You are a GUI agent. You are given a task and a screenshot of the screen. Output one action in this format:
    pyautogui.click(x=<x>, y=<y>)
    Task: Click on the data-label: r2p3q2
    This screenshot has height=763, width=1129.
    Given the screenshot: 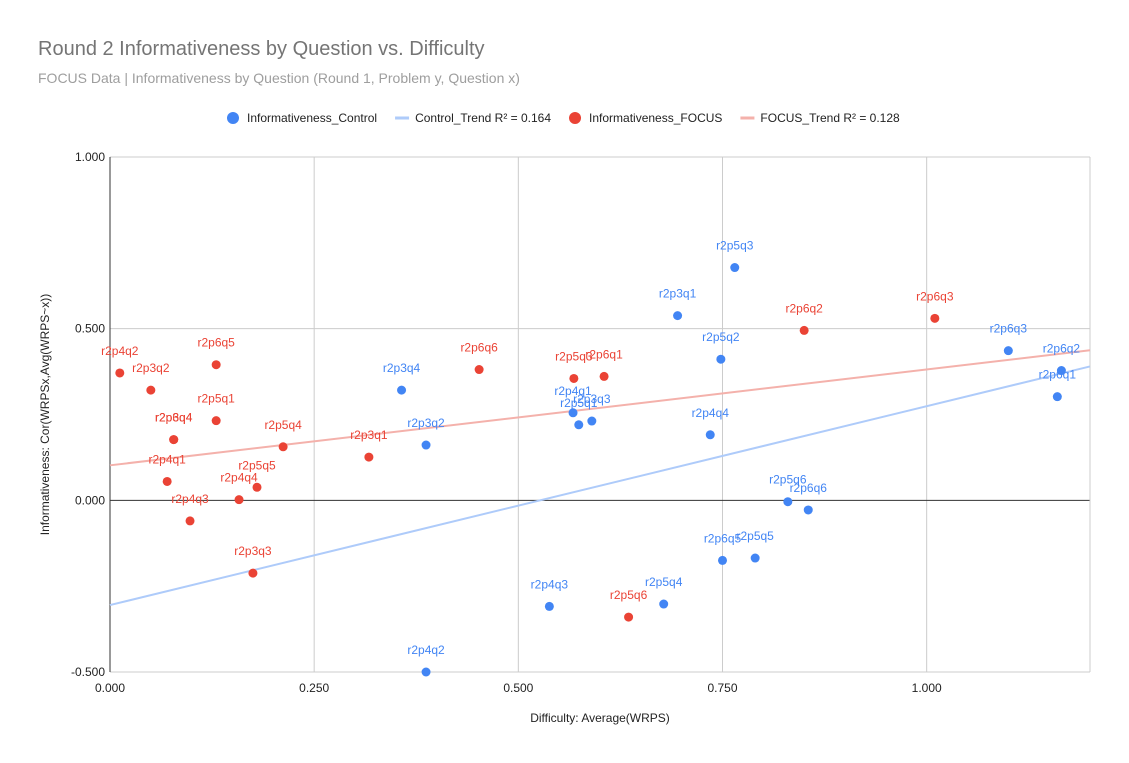 What is the action you would take?
    pyautogui.click(x=426, y=423)
    